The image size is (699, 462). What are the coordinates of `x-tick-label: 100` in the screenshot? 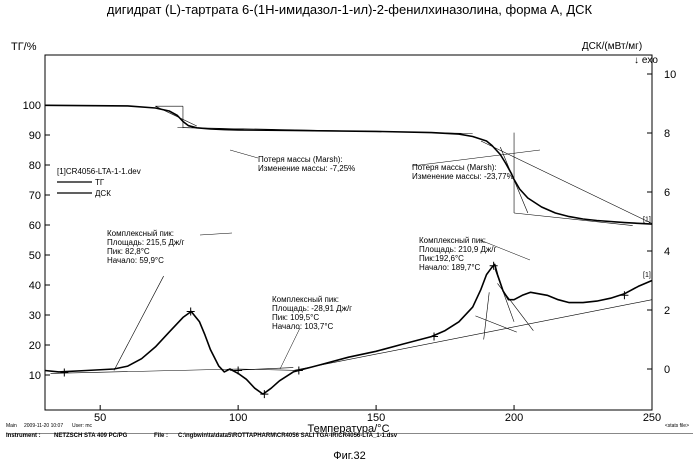 It's located at (238, 418).